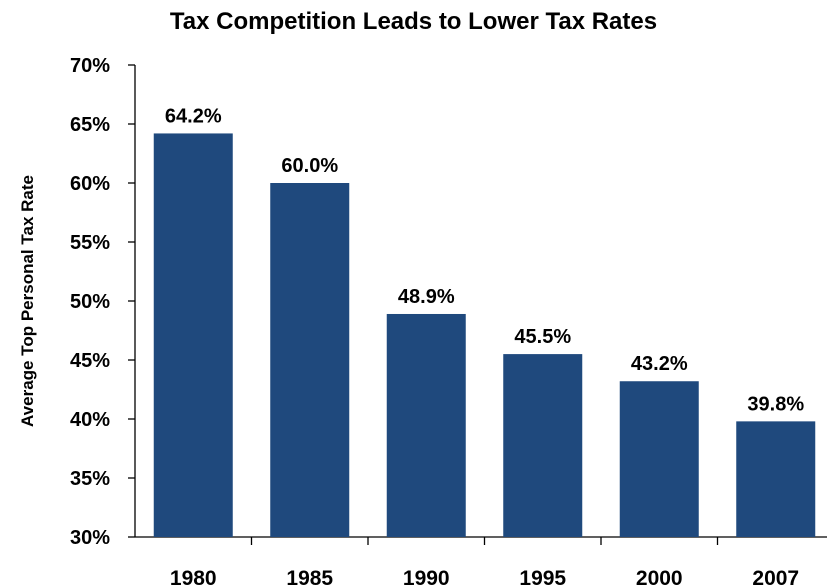 This screenshot has width=827, height=587. What do you see at coordinates (775, 577) in the screenshot?
I see `x-tick-label-2007: 2007` at bounding box center [775, 577].